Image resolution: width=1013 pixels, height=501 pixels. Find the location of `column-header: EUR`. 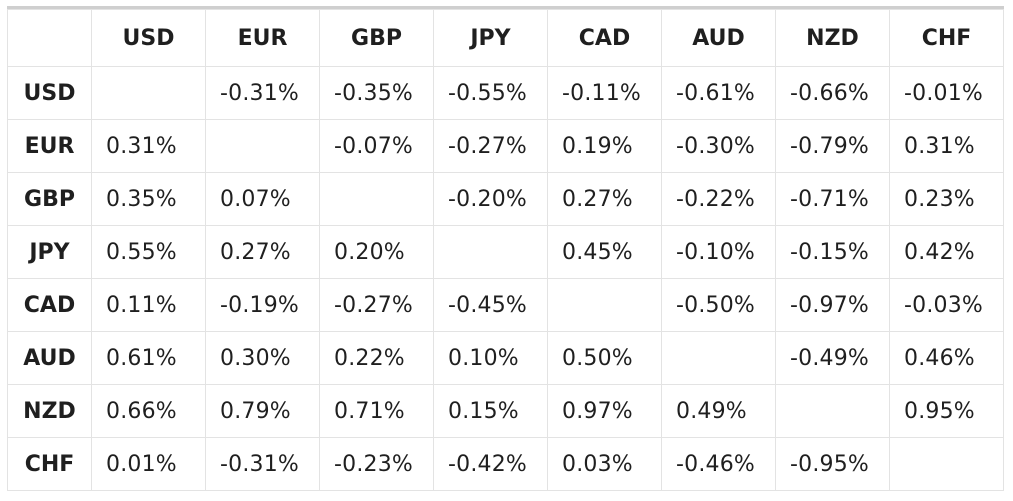

column-header: EUR is located at coordinates (262, 38).